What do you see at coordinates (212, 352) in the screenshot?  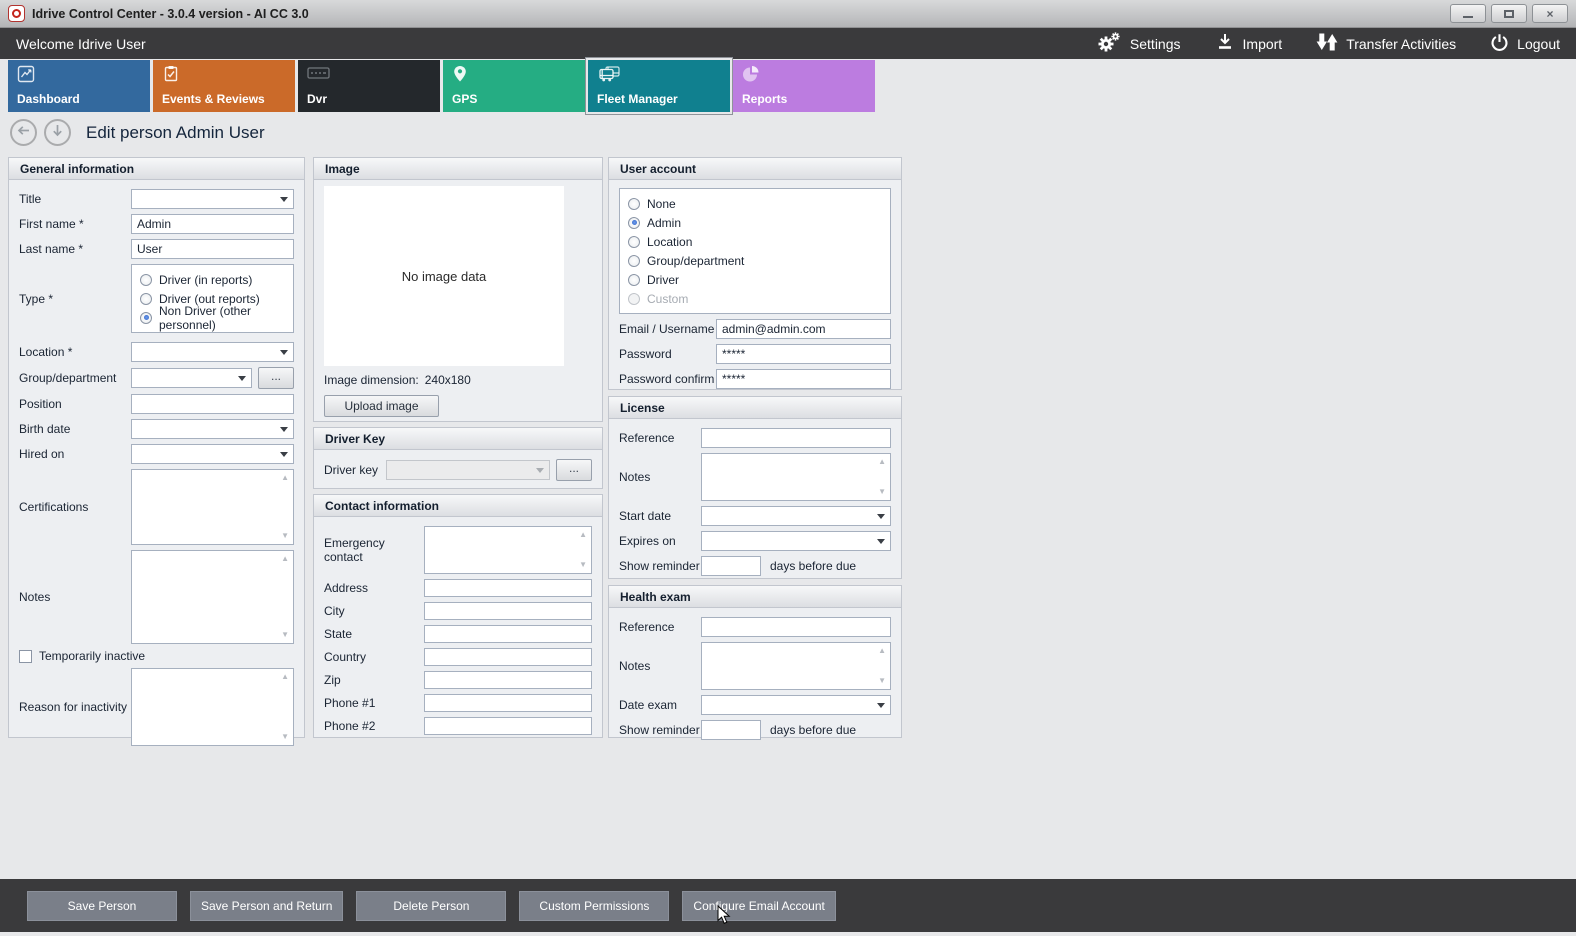 I see `location-combobox` at bounding box center [212, 352].